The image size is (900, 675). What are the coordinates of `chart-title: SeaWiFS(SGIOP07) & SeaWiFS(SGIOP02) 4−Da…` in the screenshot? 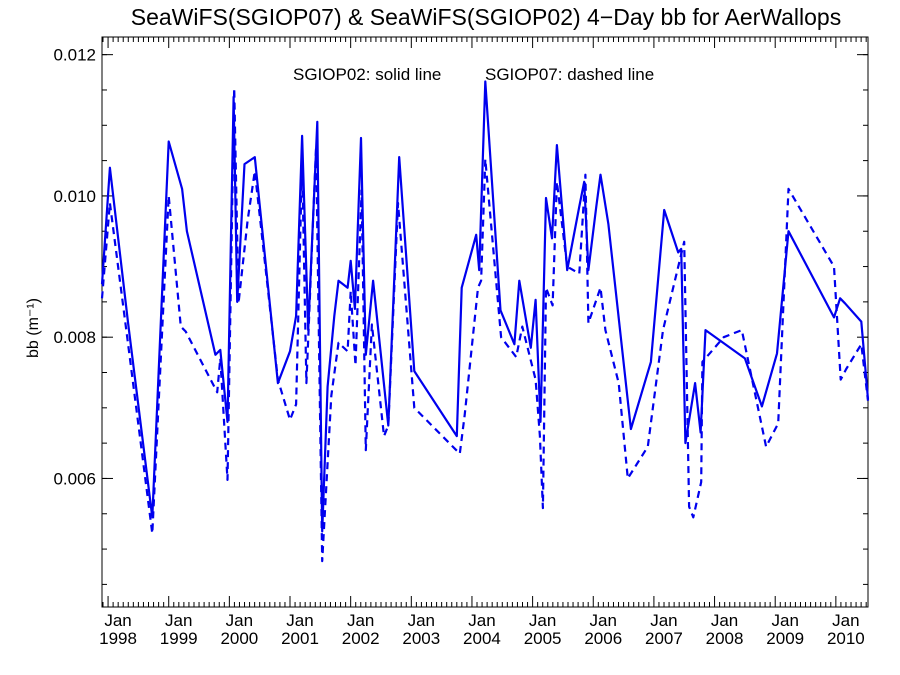 It's located at (486, 17).